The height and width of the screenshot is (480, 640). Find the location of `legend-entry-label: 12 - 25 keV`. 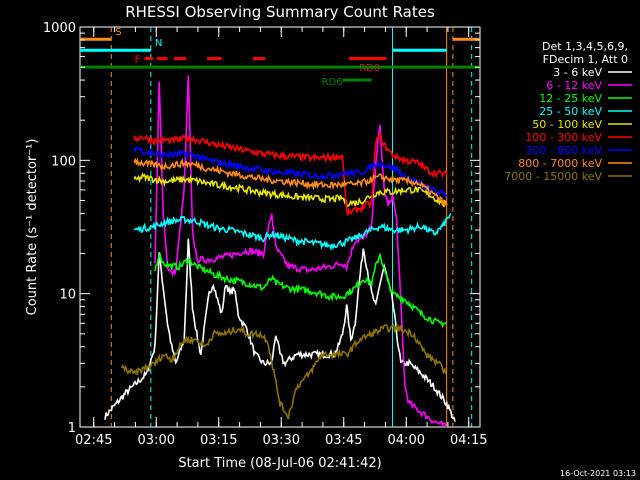

legend-entry-label: 12 - 25 keV is located at coordinates (570, 98).